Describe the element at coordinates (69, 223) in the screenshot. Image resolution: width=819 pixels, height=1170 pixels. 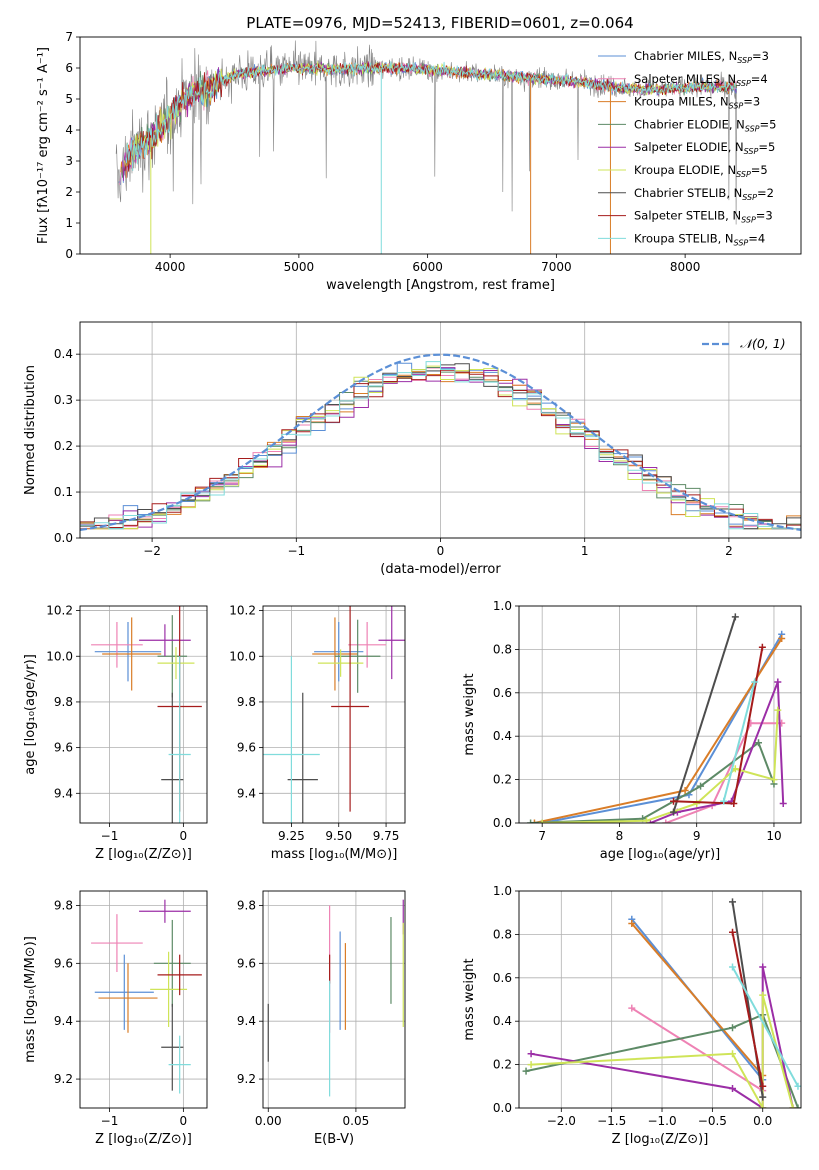
I see `y-tick-label: 1` at that location.